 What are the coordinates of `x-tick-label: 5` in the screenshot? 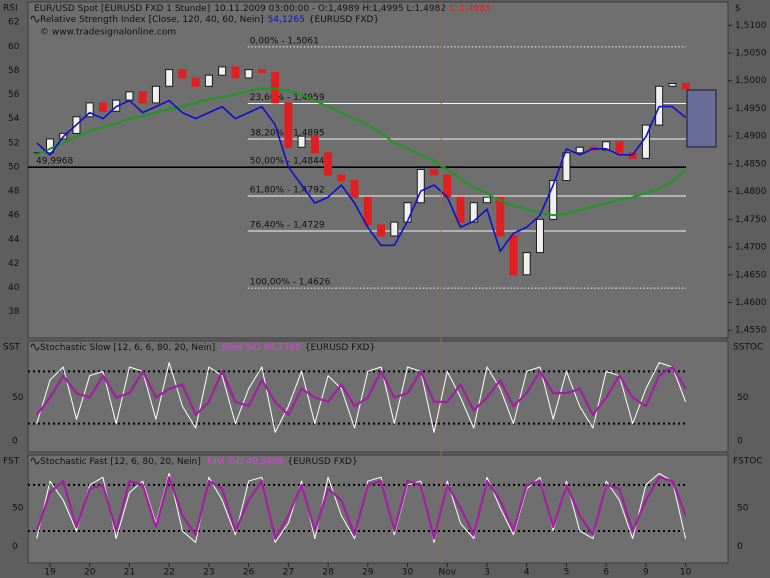 It's located at (567, 573).